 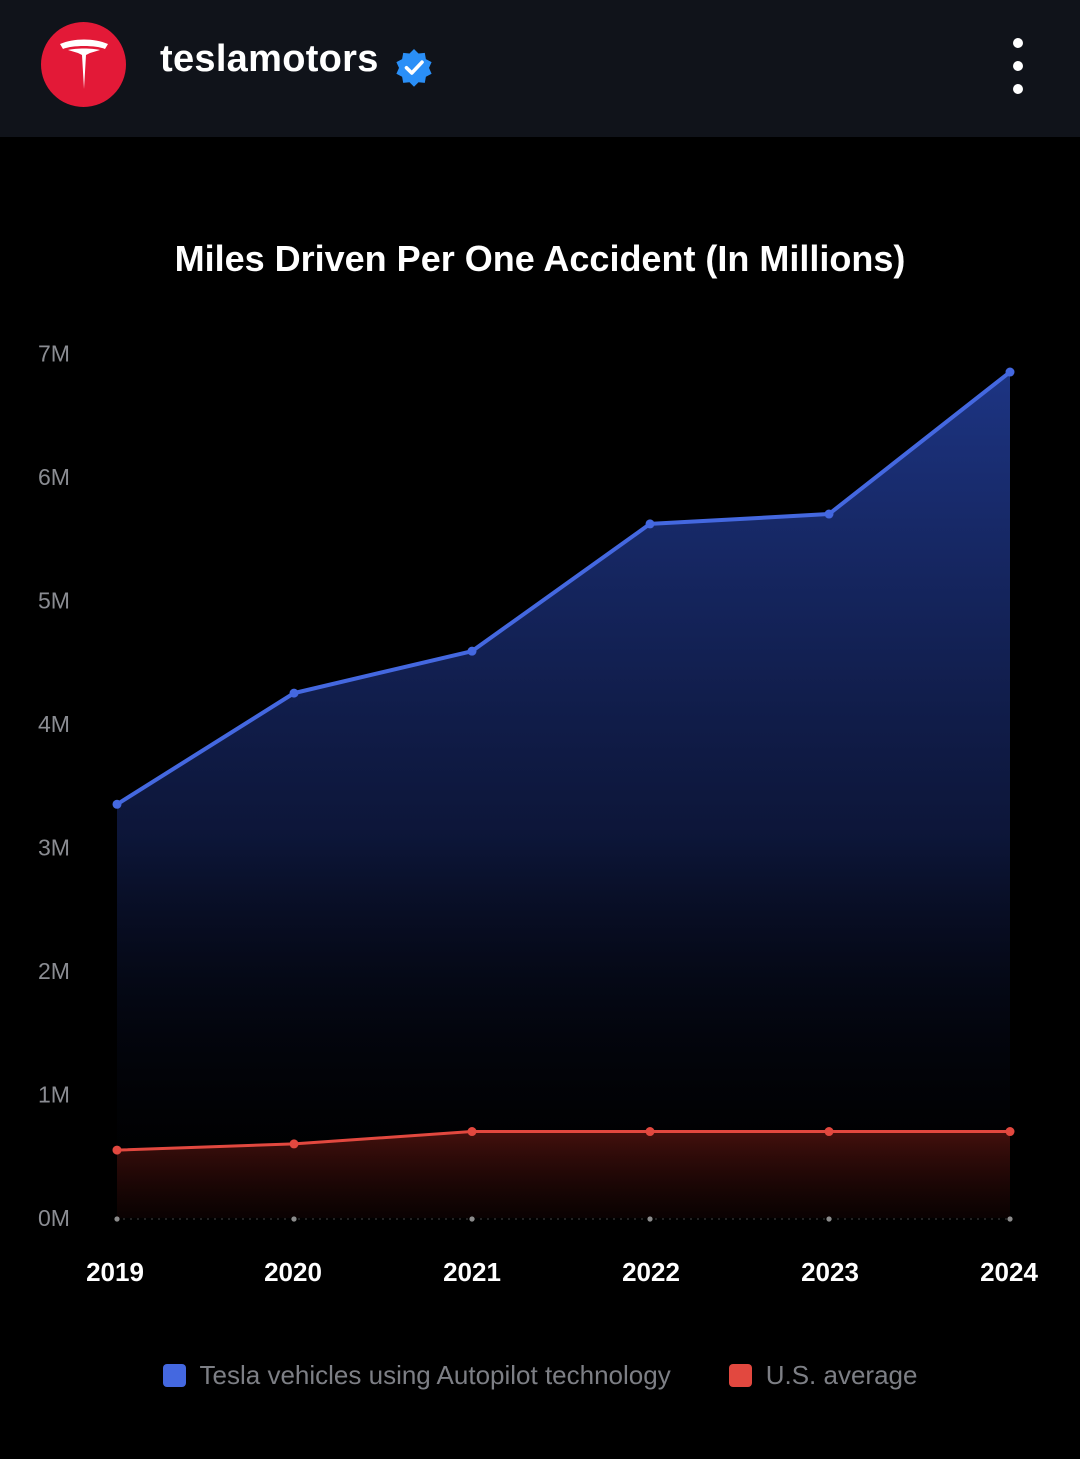 I want to click on profile-avatar, so click(x=83, y=64).